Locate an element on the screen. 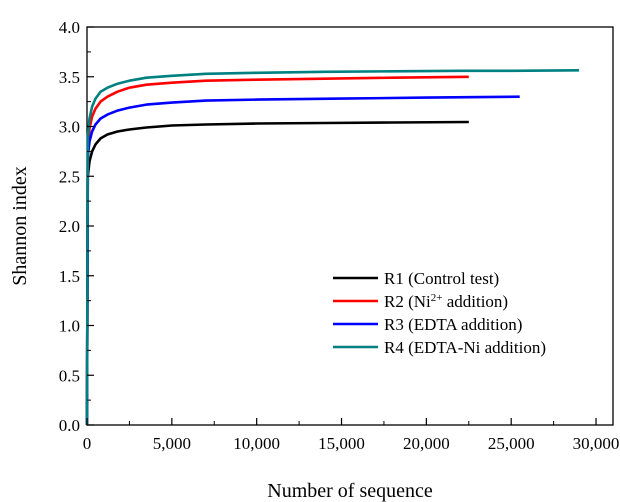 Image resolution: width=620 pixels, height=502 pixels. legend-label-r4: R4 (EDTA-Ni addition) is located at coordinates (465, 347).